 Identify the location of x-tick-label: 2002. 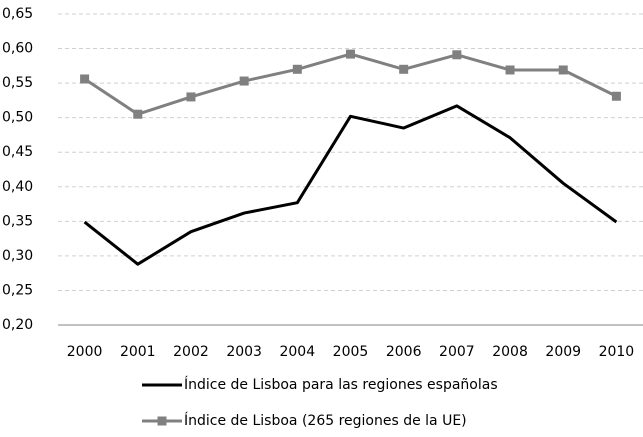
(191, 352).